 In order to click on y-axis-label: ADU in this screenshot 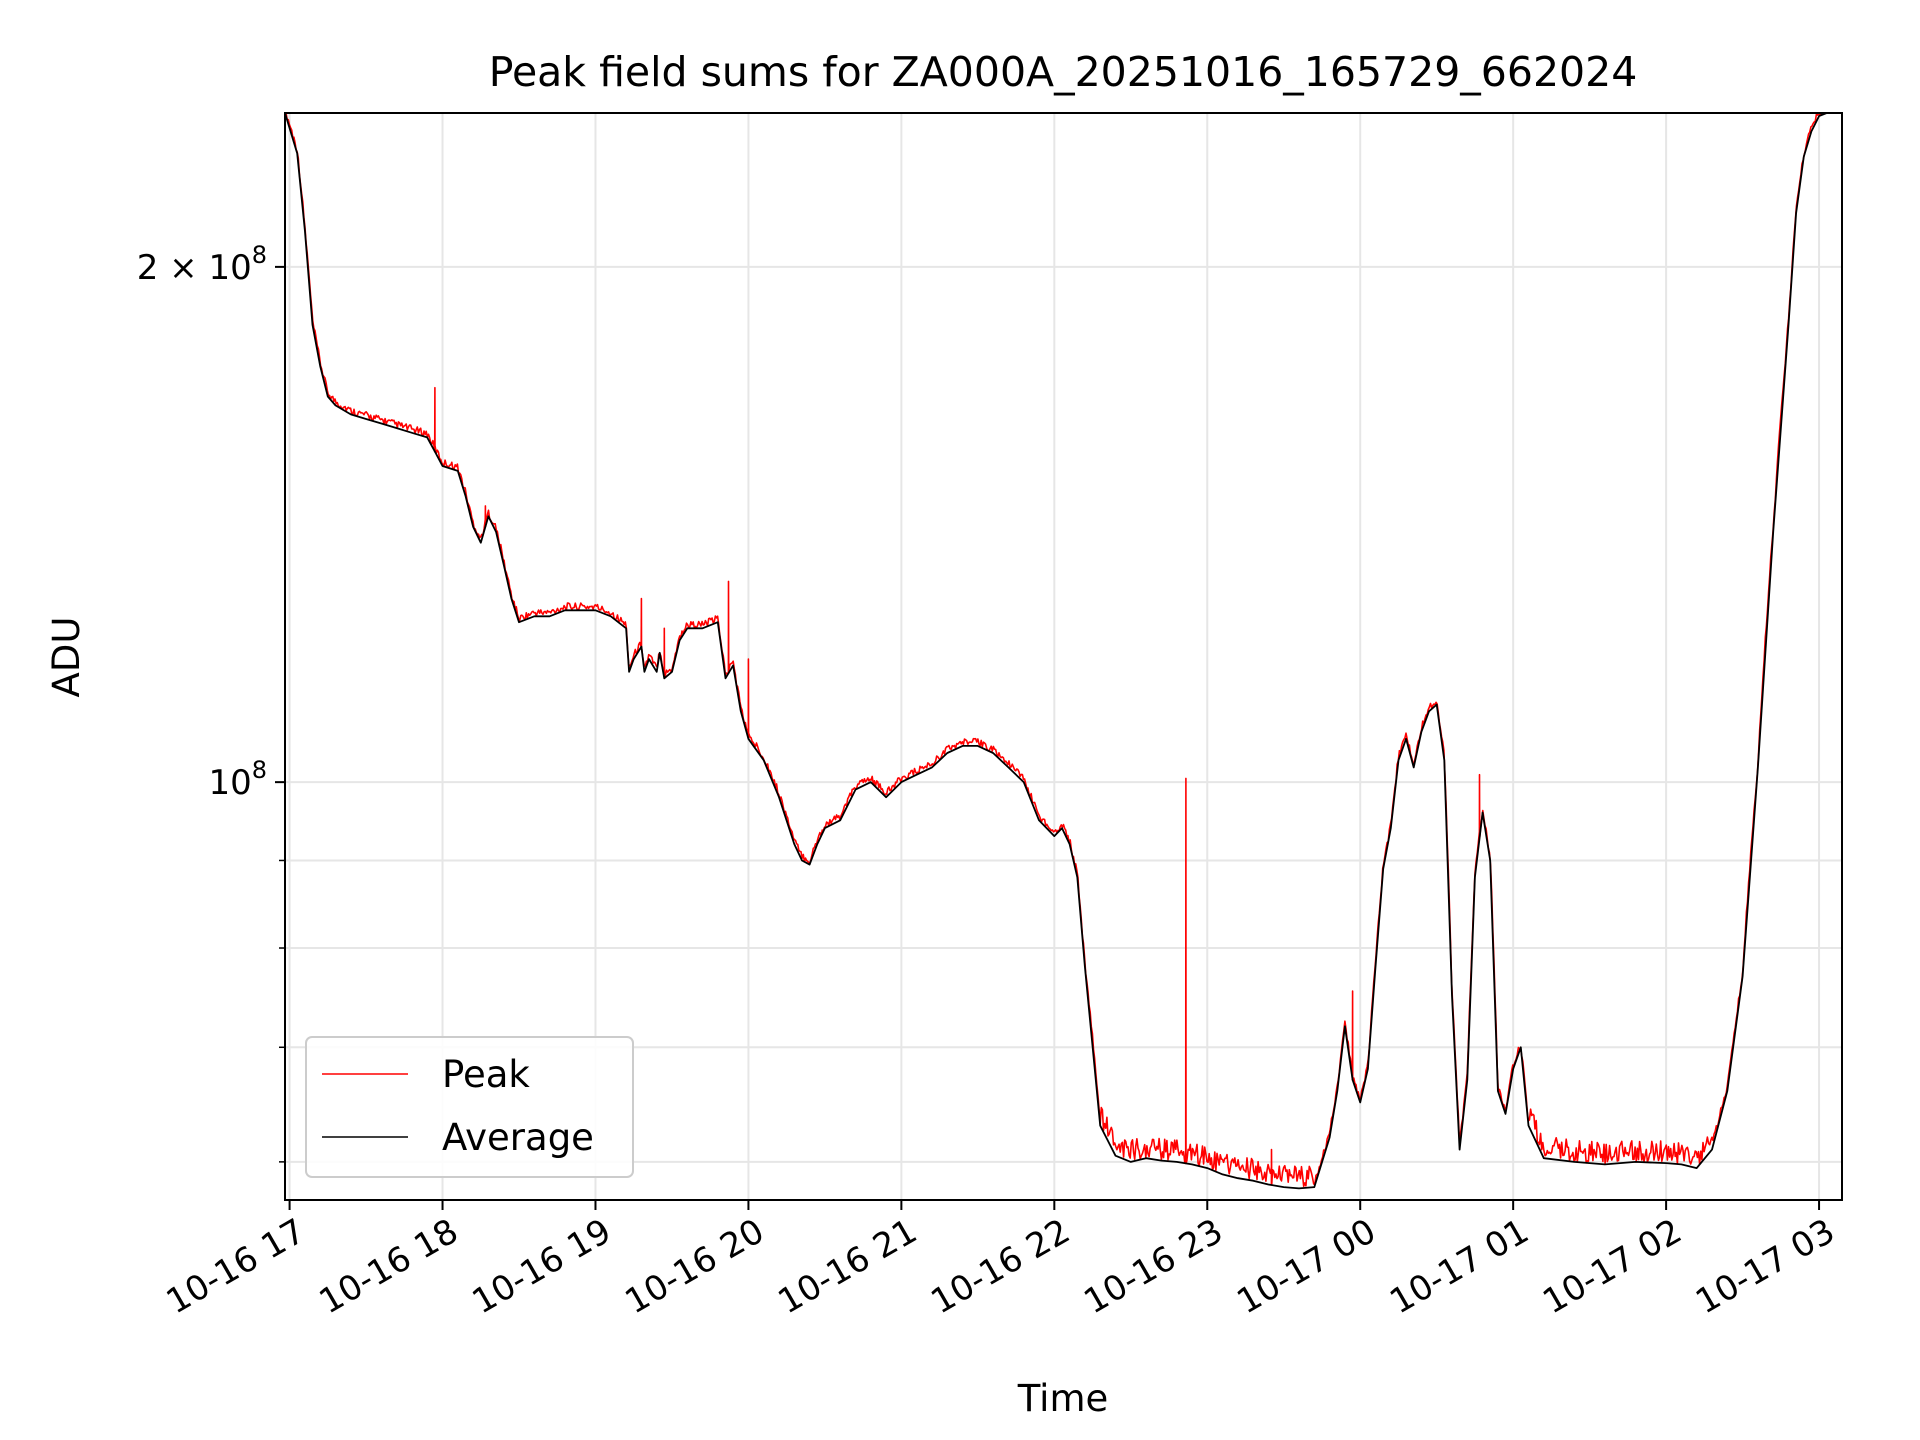, I will do `click(66, 657)`.